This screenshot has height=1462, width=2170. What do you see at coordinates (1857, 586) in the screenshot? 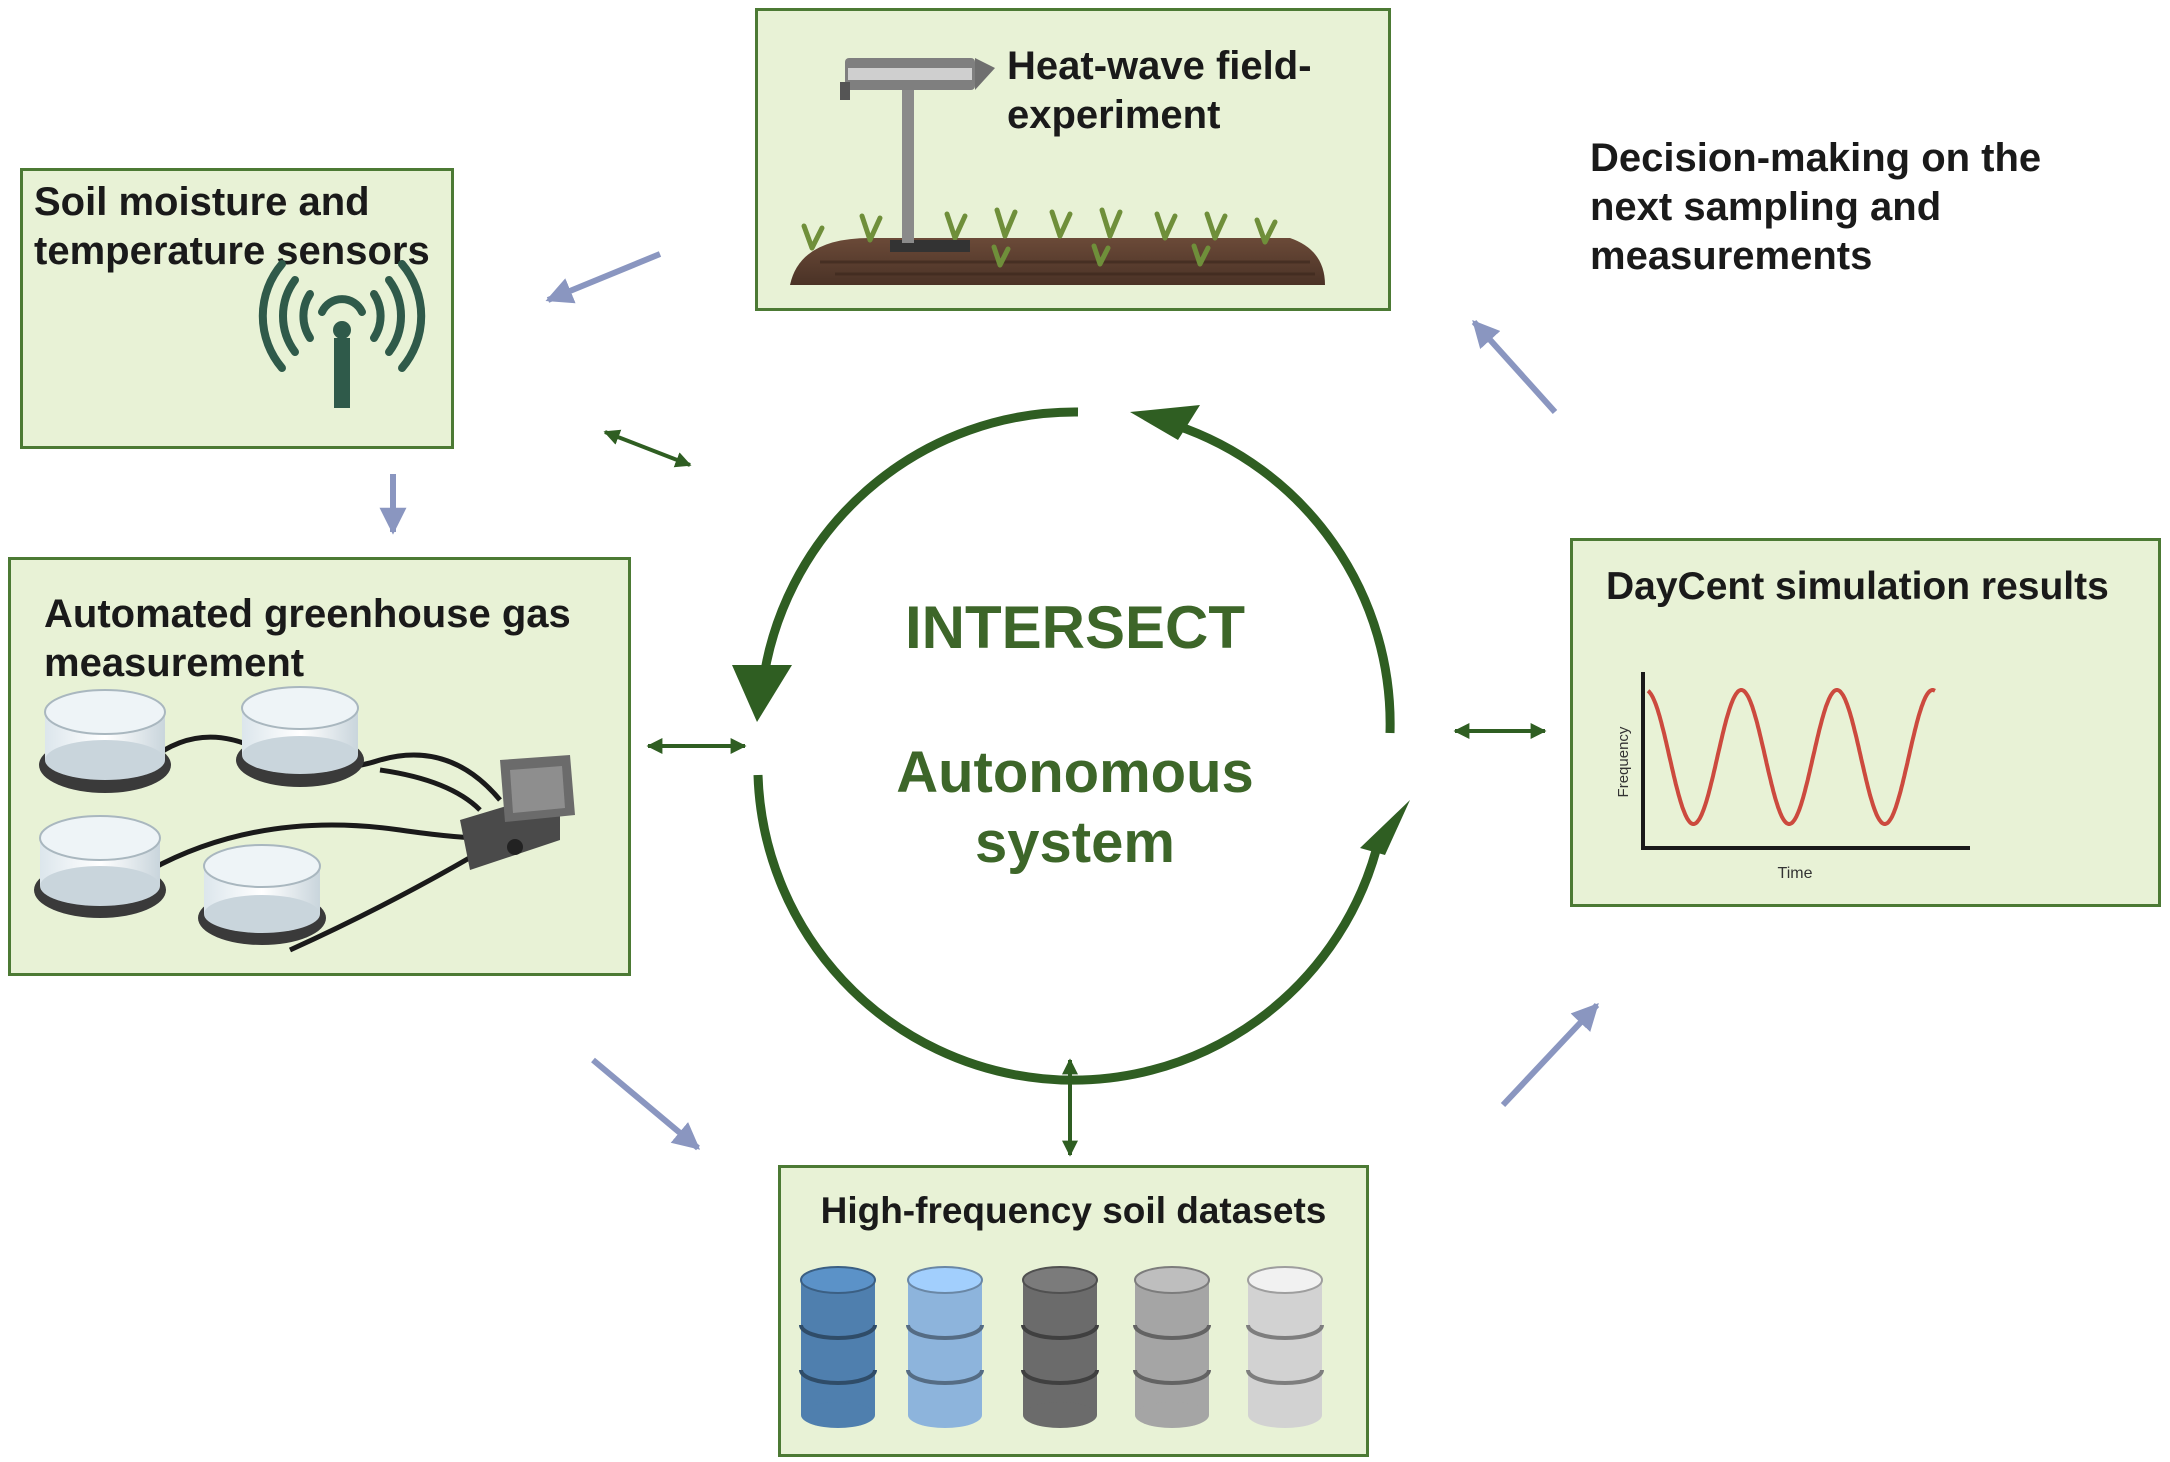
I see `daycent-title: DayCent simulation results` at bounding box center [1857, 586].